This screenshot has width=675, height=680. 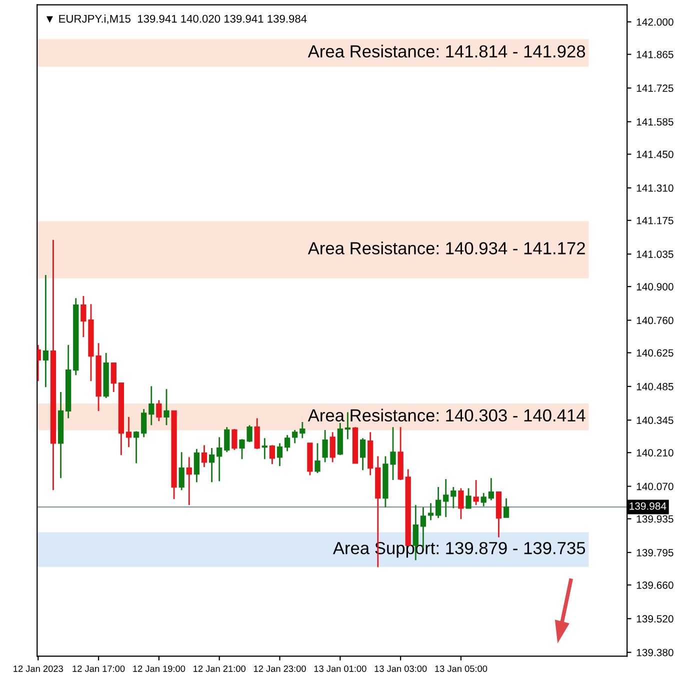 What do you see at coordinates (655, 519) in the screenshot?
I see `y-tick-label: 139.935` at bounding box center [655, 519].